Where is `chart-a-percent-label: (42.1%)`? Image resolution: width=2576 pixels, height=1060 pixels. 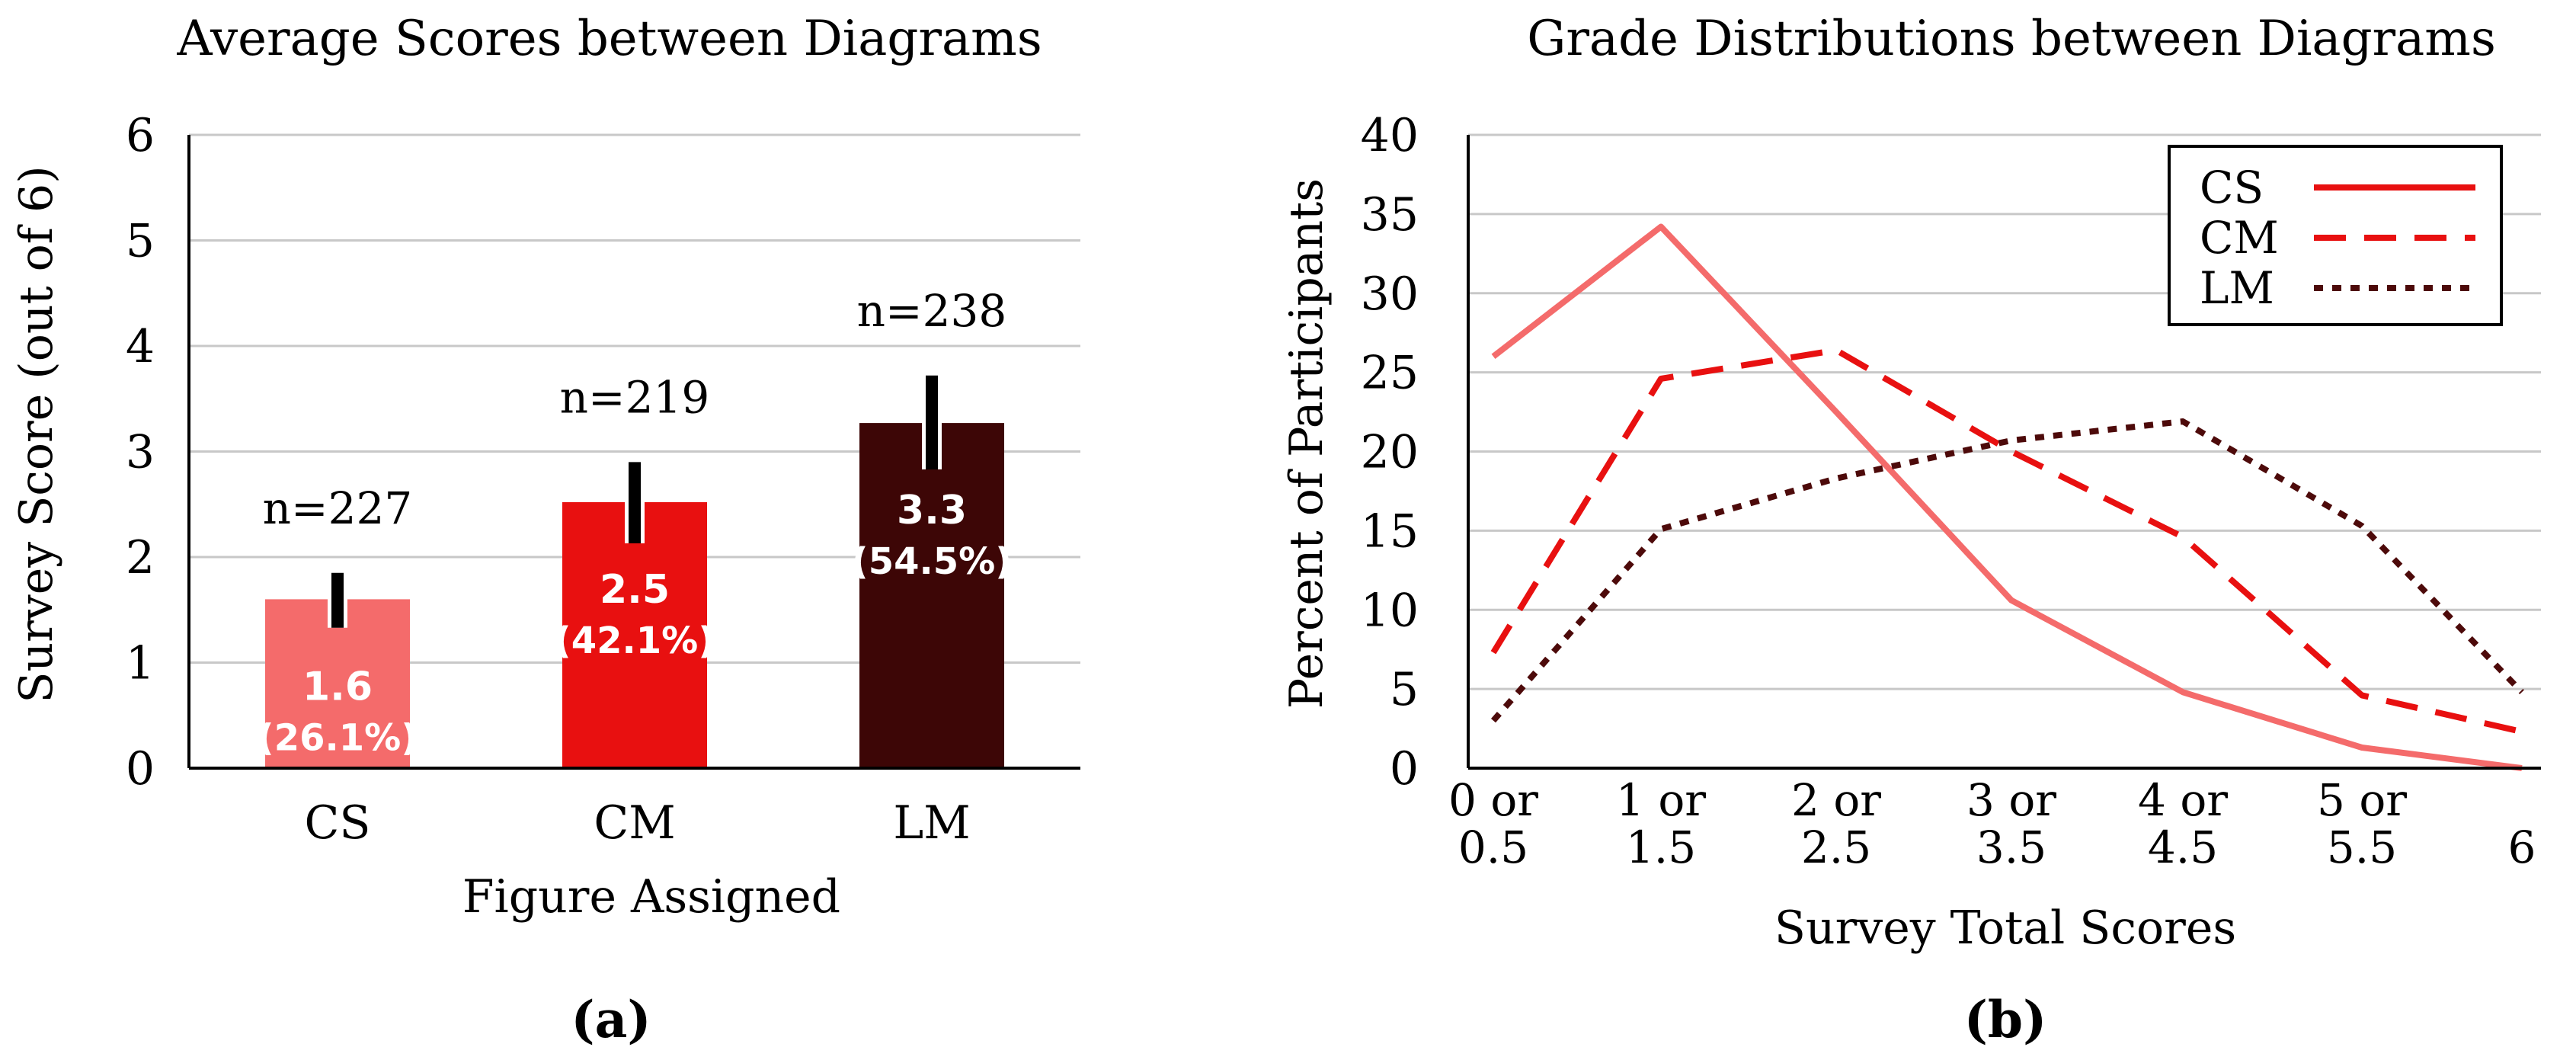 chart-a-percent-label: (42.1%) is located at coordinates (635, 641).